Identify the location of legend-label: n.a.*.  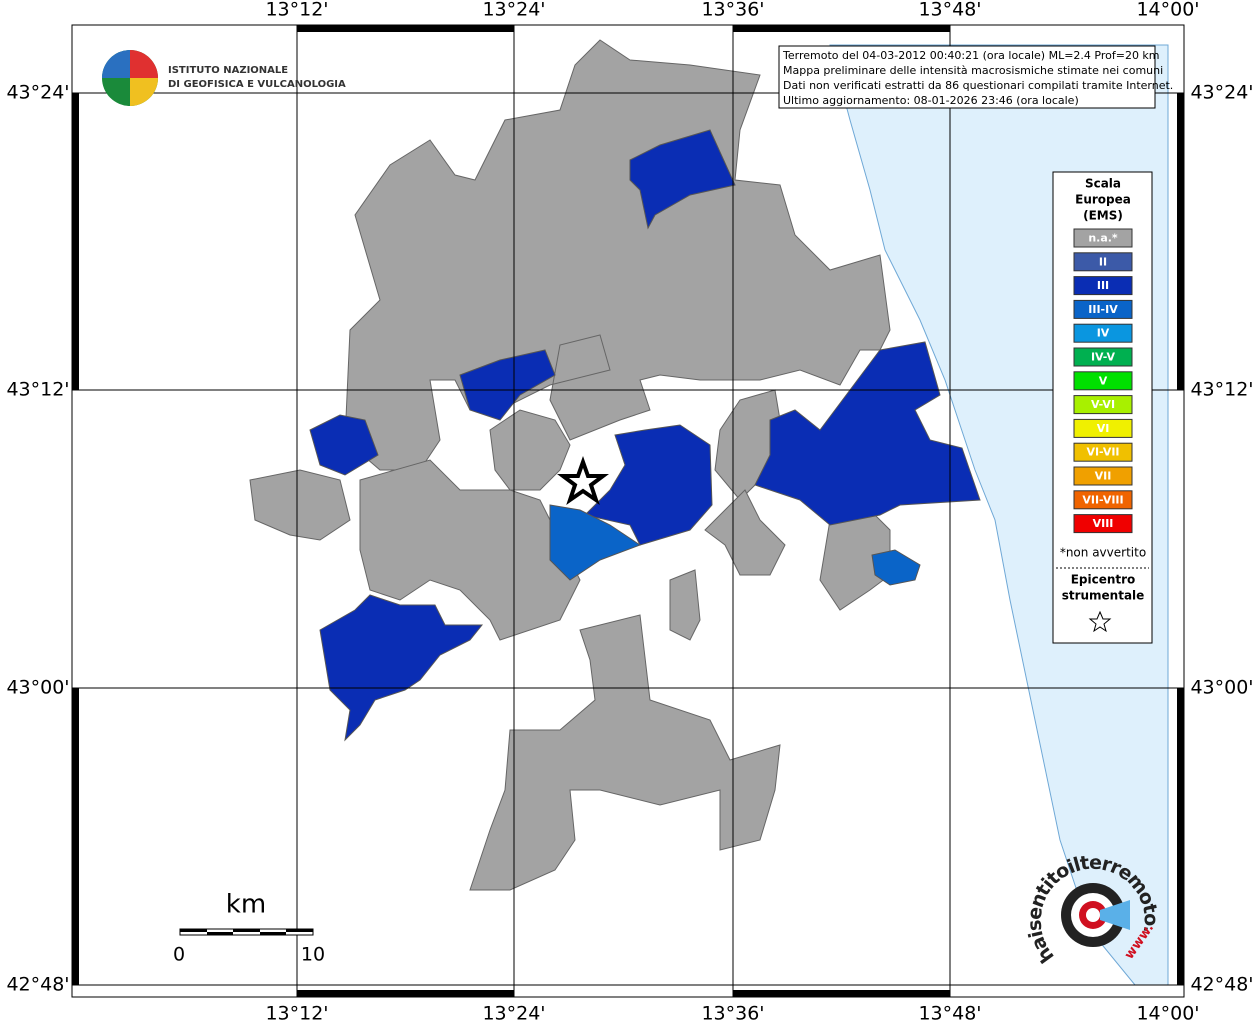
(1103, 238).